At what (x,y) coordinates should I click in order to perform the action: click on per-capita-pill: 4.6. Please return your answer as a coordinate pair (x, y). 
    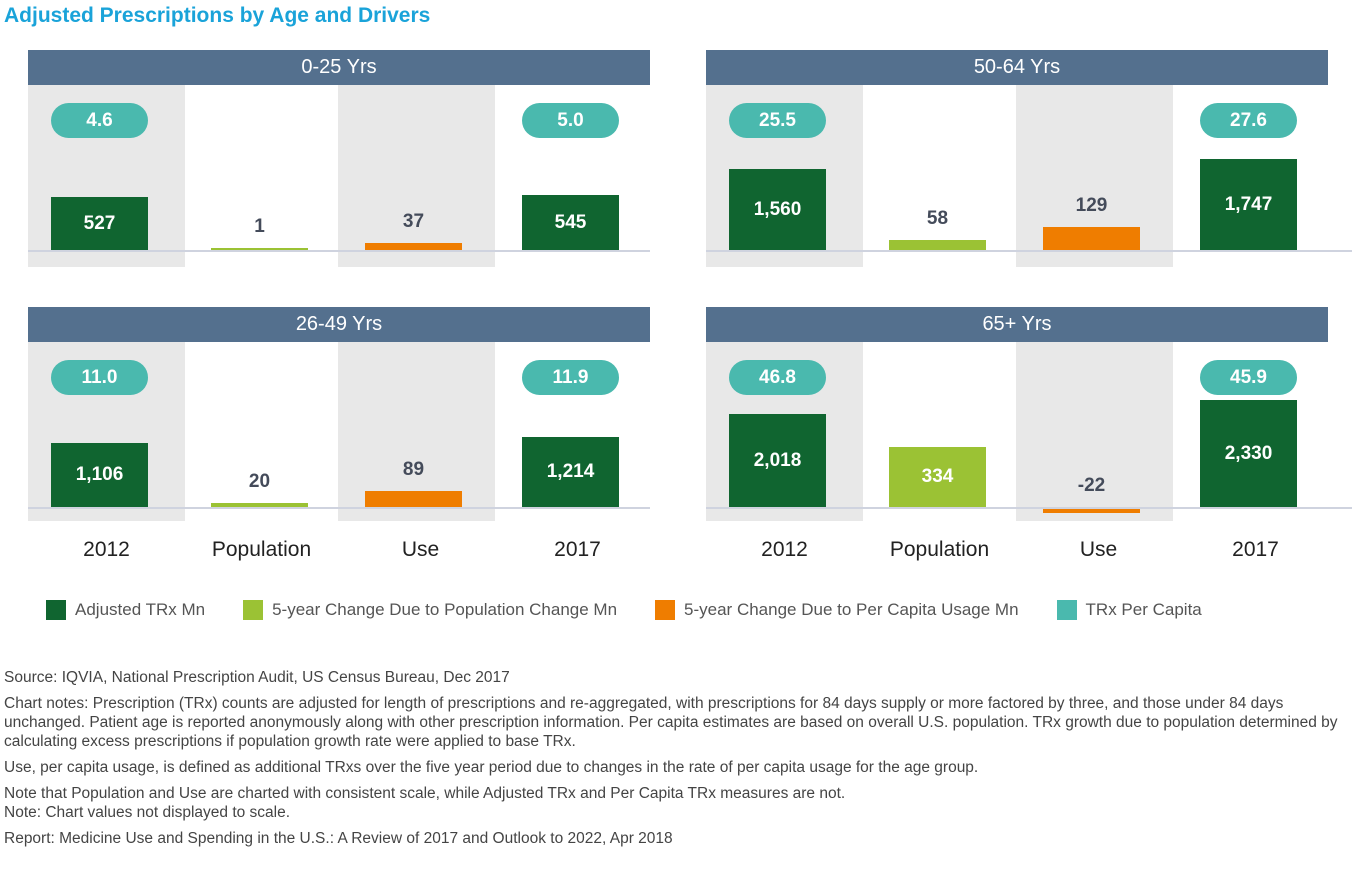
    Looking at the image, I should click on (99, 120).